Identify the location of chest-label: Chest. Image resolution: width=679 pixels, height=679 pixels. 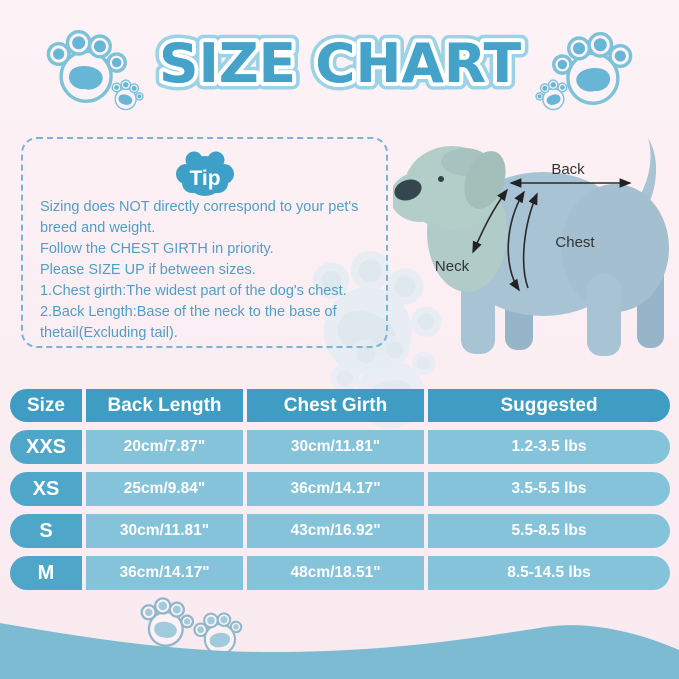
(575, 242).